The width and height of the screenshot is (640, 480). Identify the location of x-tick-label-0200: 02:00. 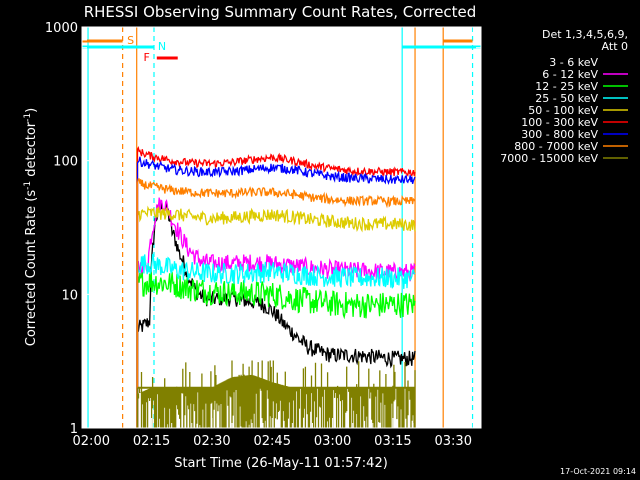
(91, 441).